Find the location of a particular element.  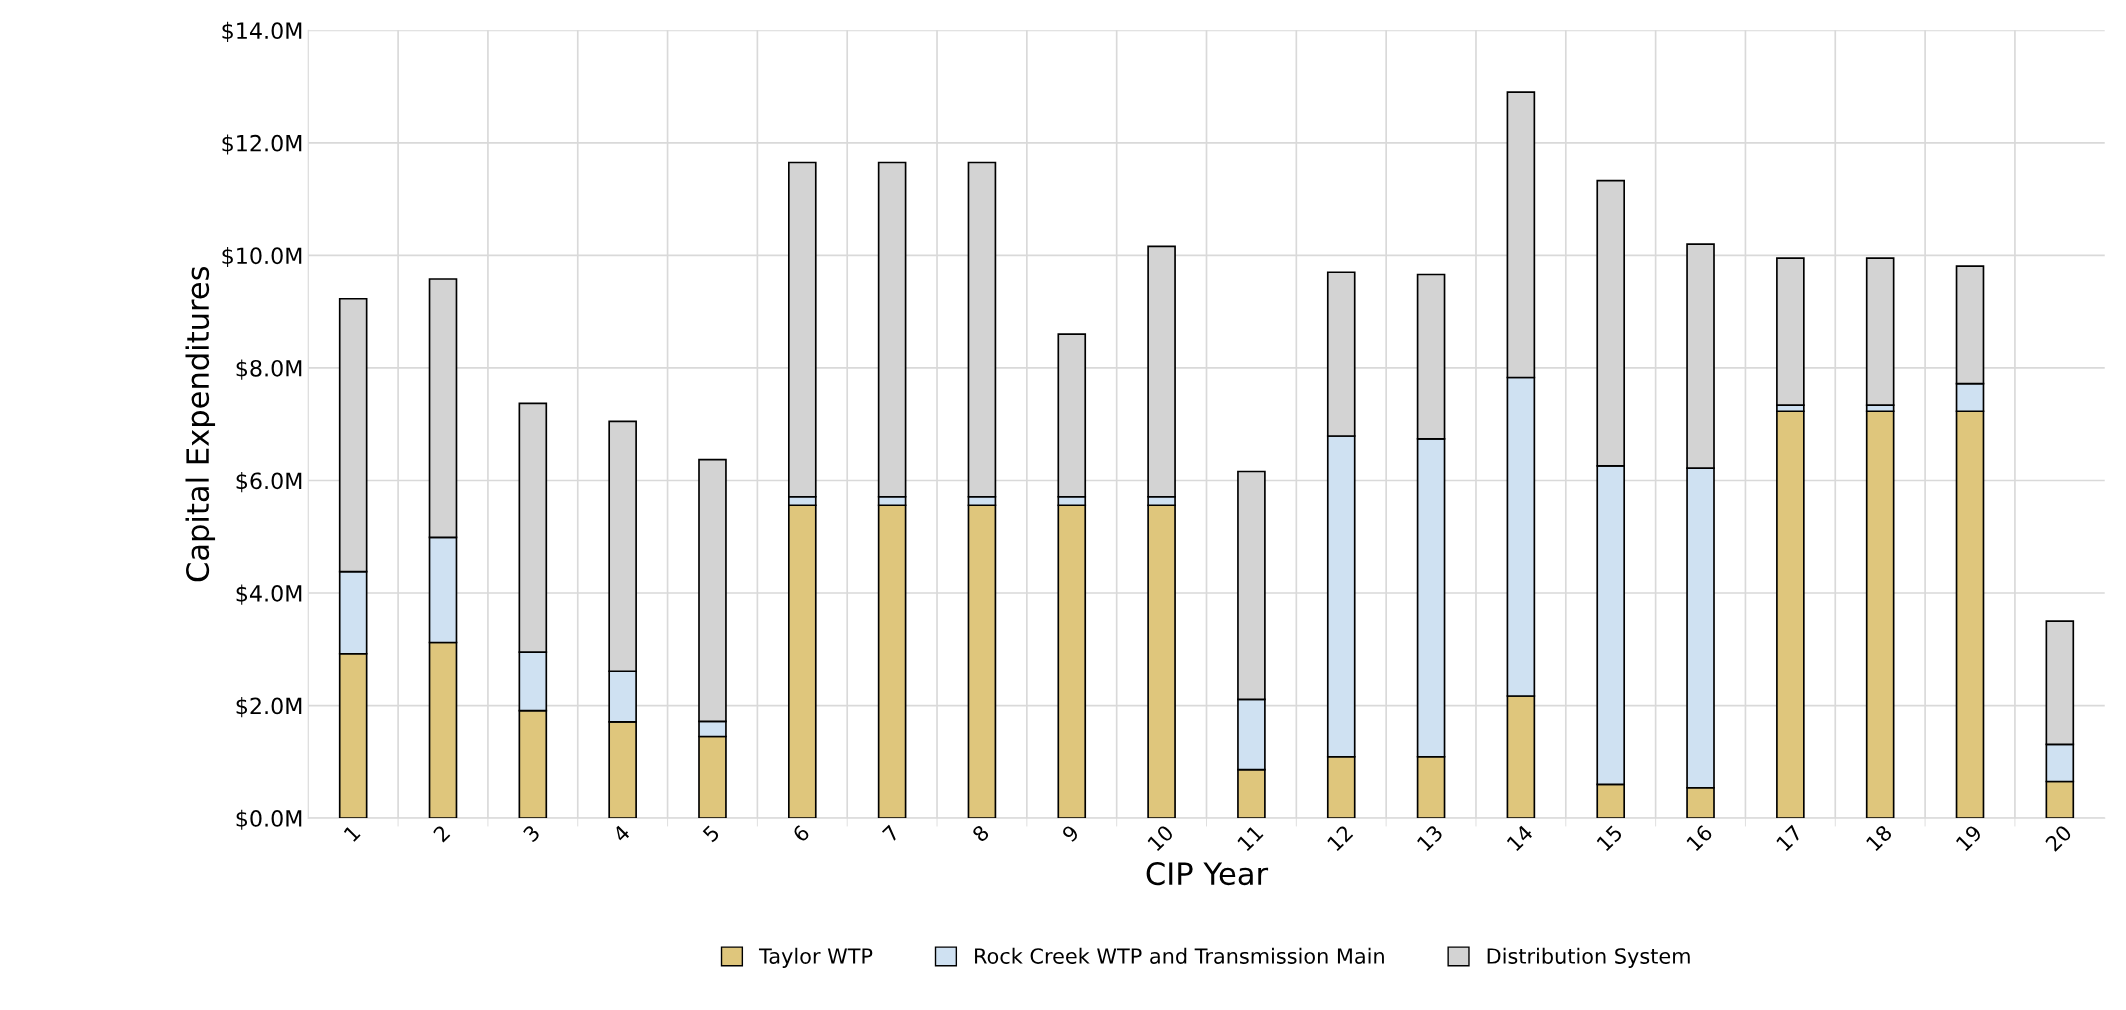

y-tick-label: $4.0M is located at coordinates (269, 594).